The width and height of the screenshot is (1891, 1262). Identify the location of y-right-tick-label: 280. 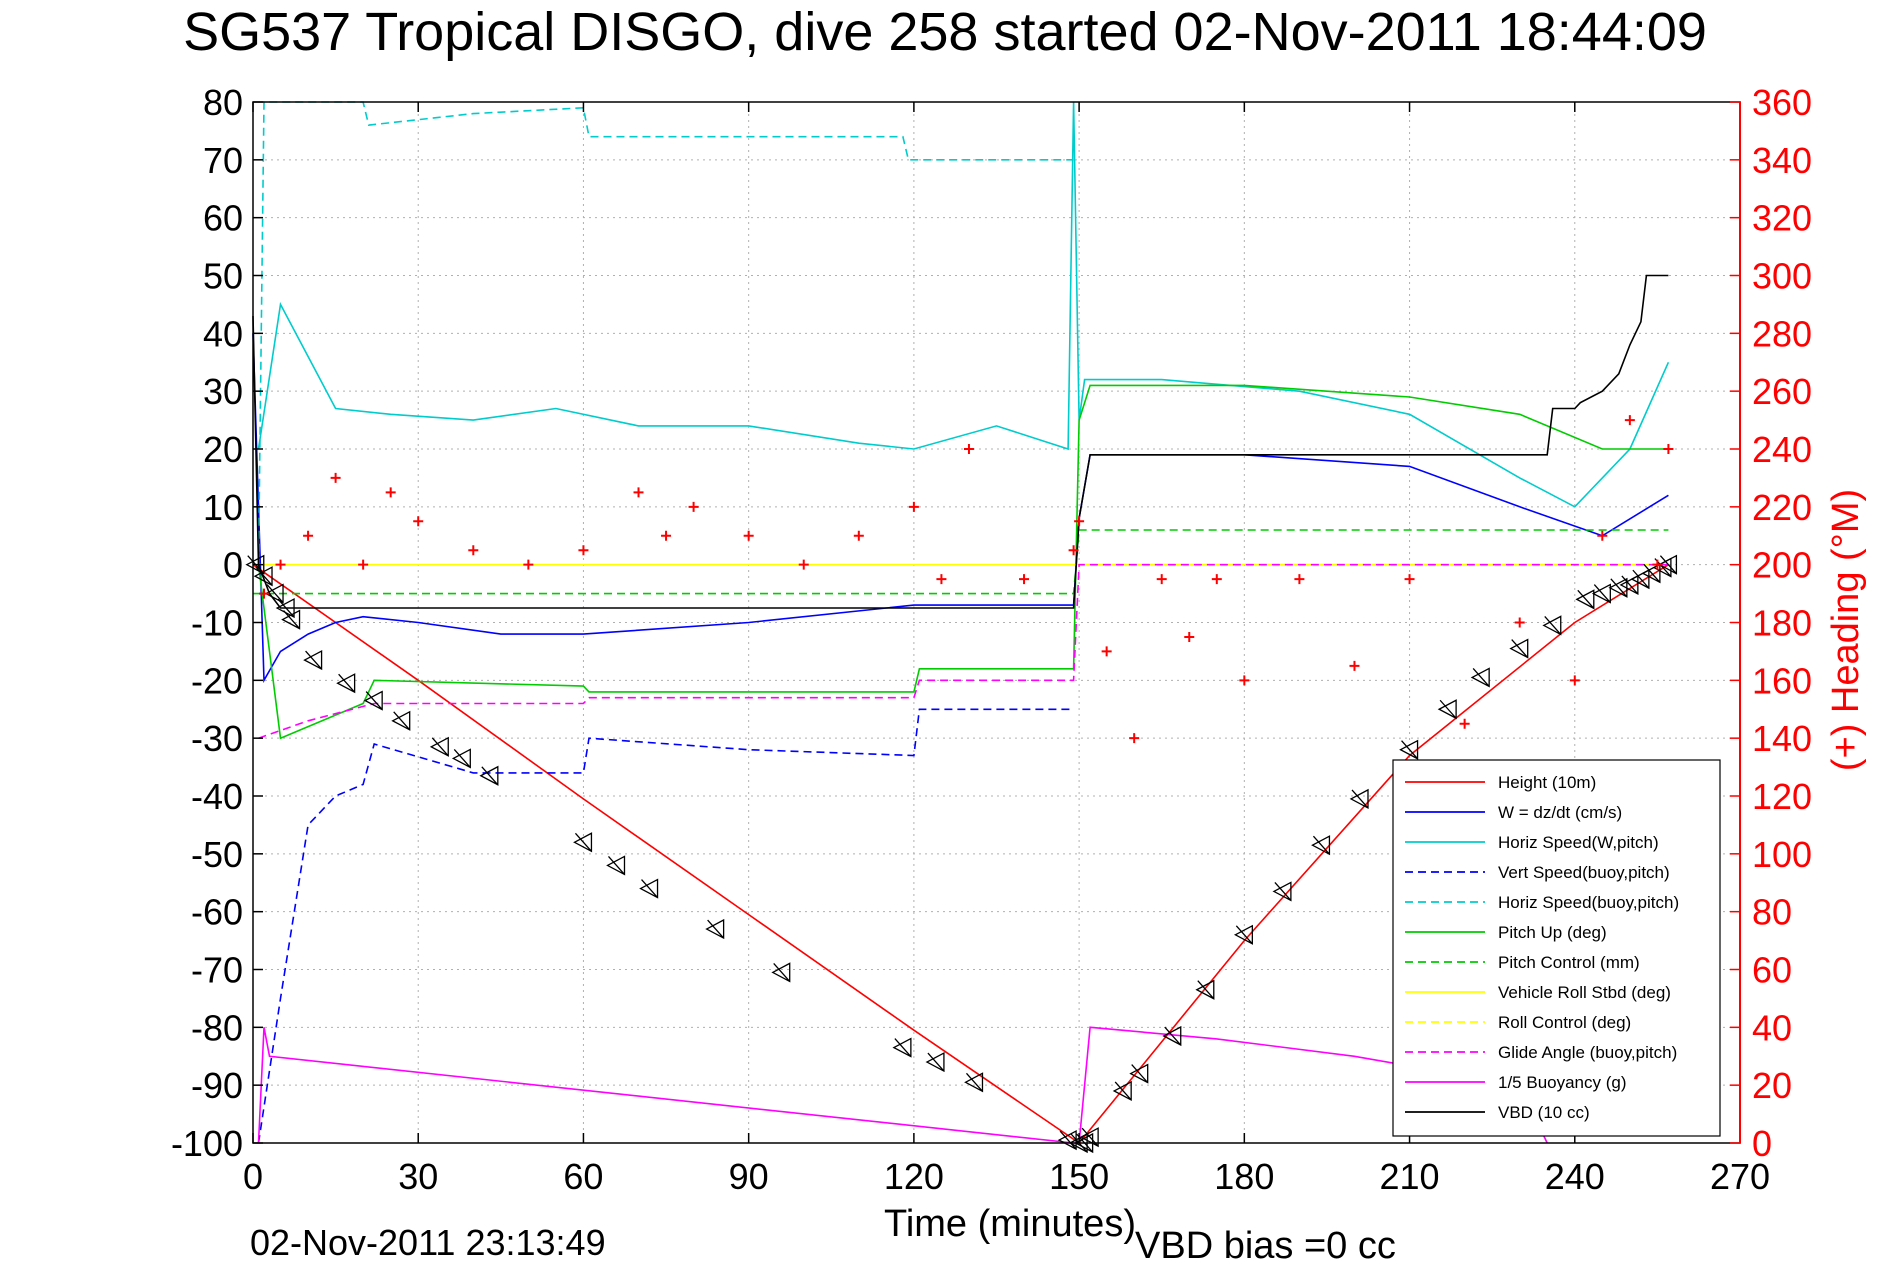
(1782, 333).